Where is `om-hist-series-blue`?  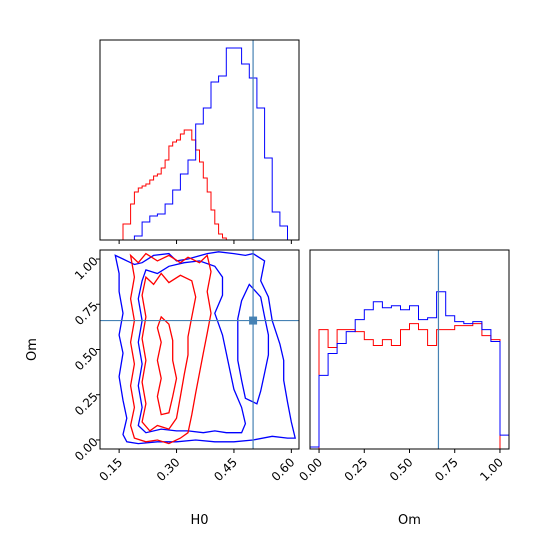 om-hist-series-blue is located at coordinates (409, 370).